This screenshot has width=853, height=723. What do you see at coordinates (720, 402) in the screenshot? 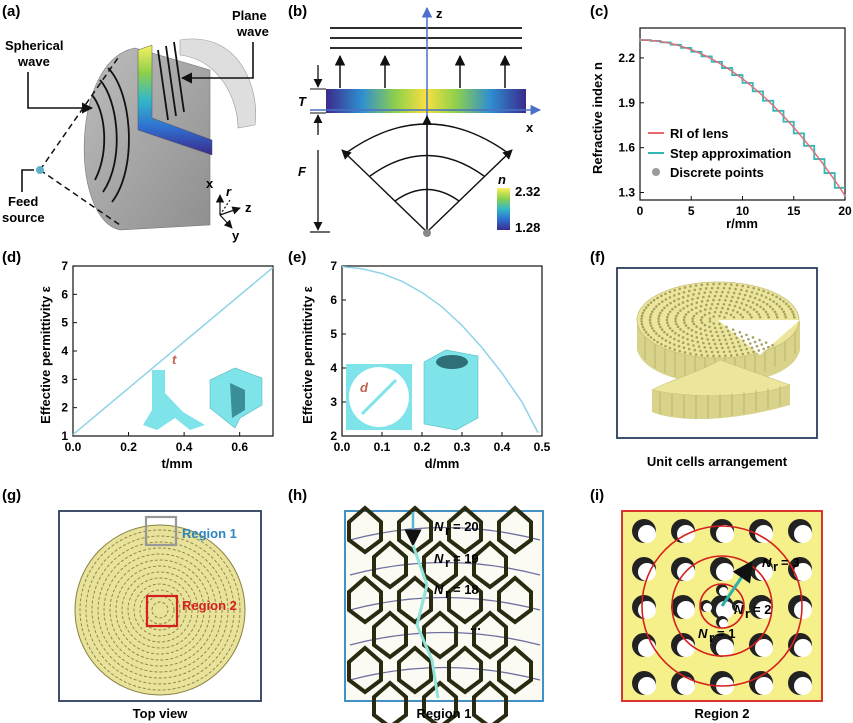
I see `piece-stripes` at bounding box center [720, 402].